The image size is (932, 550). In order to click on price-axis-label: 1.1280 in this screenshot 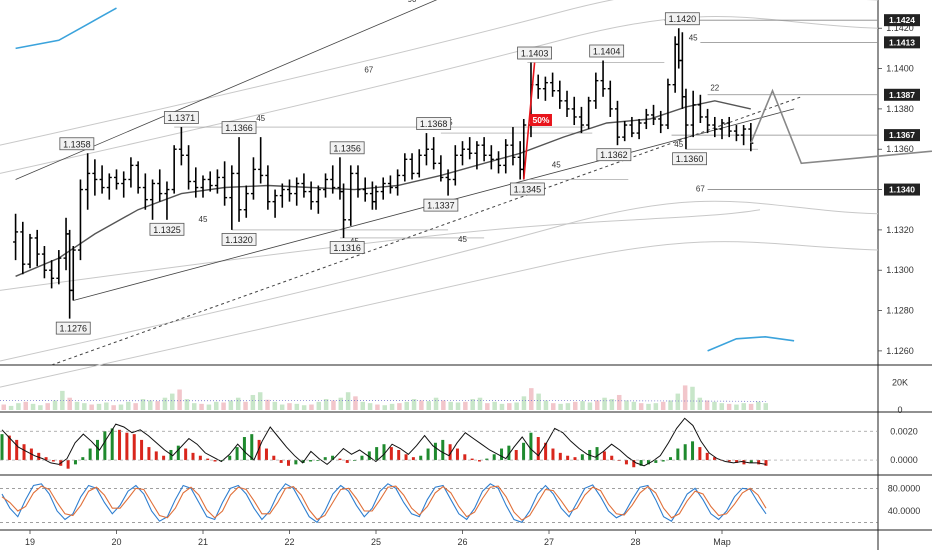, I will do `click(900, 311)`.